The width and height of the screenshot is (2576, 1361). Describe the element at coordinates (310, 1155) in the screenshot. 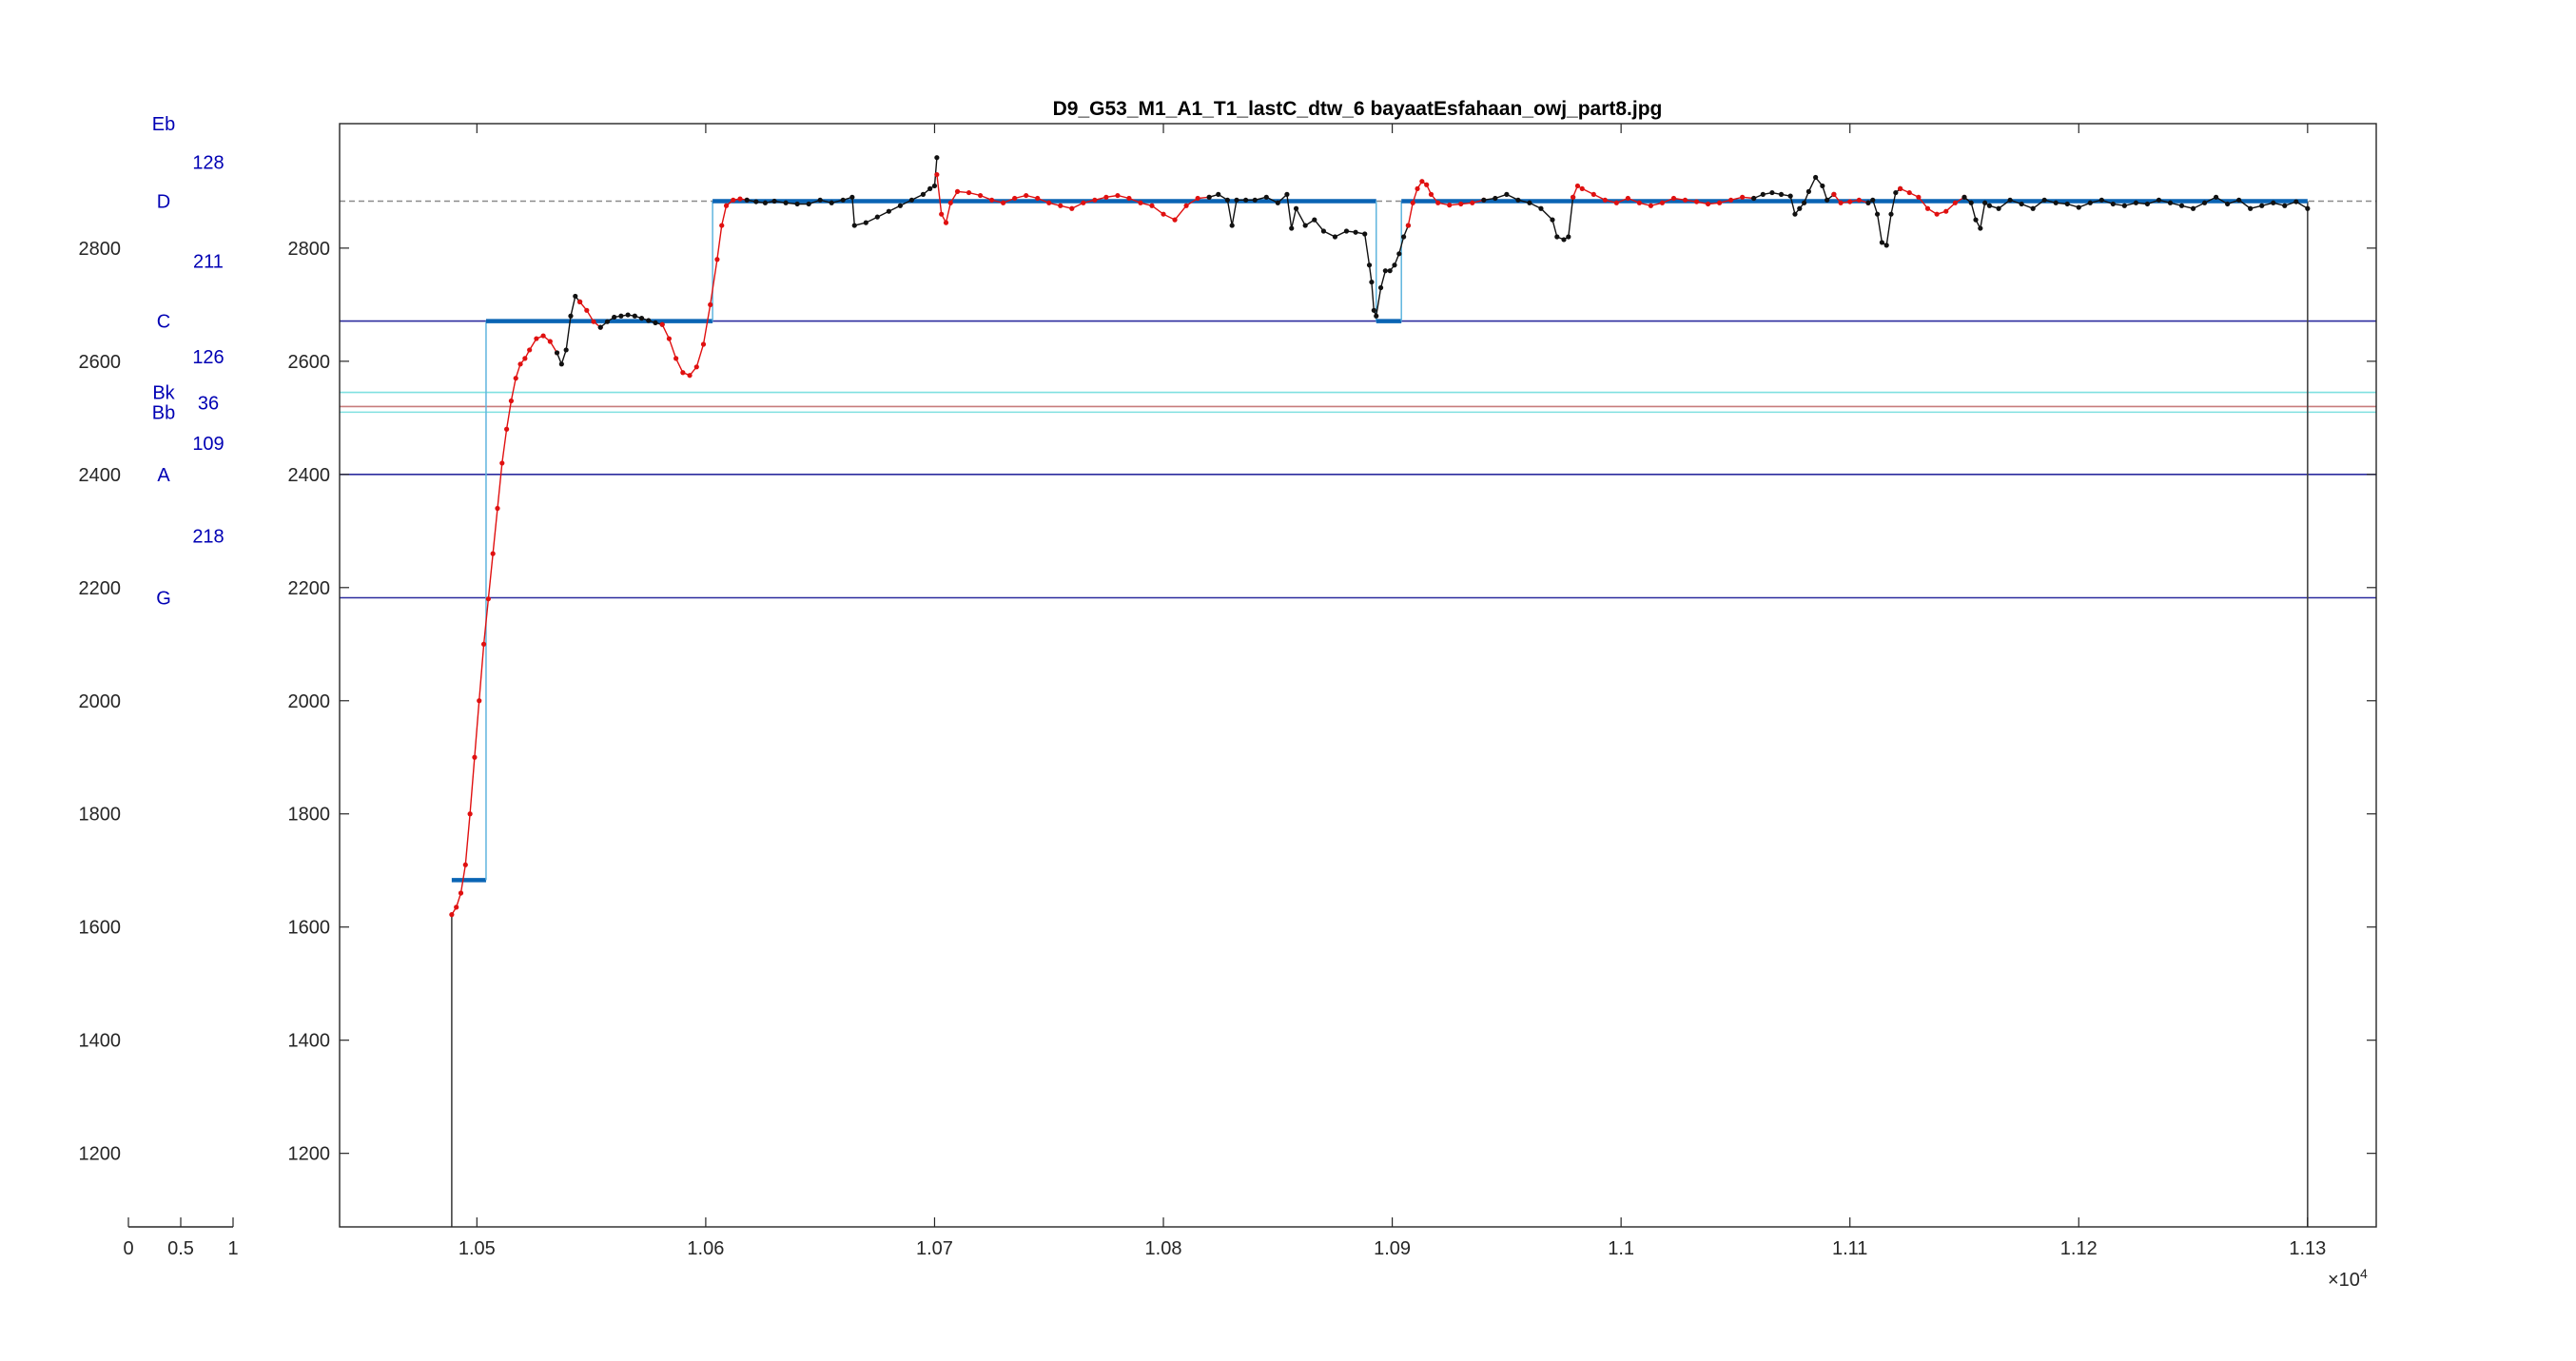

I see `y-tick-label: 1200` at that location.